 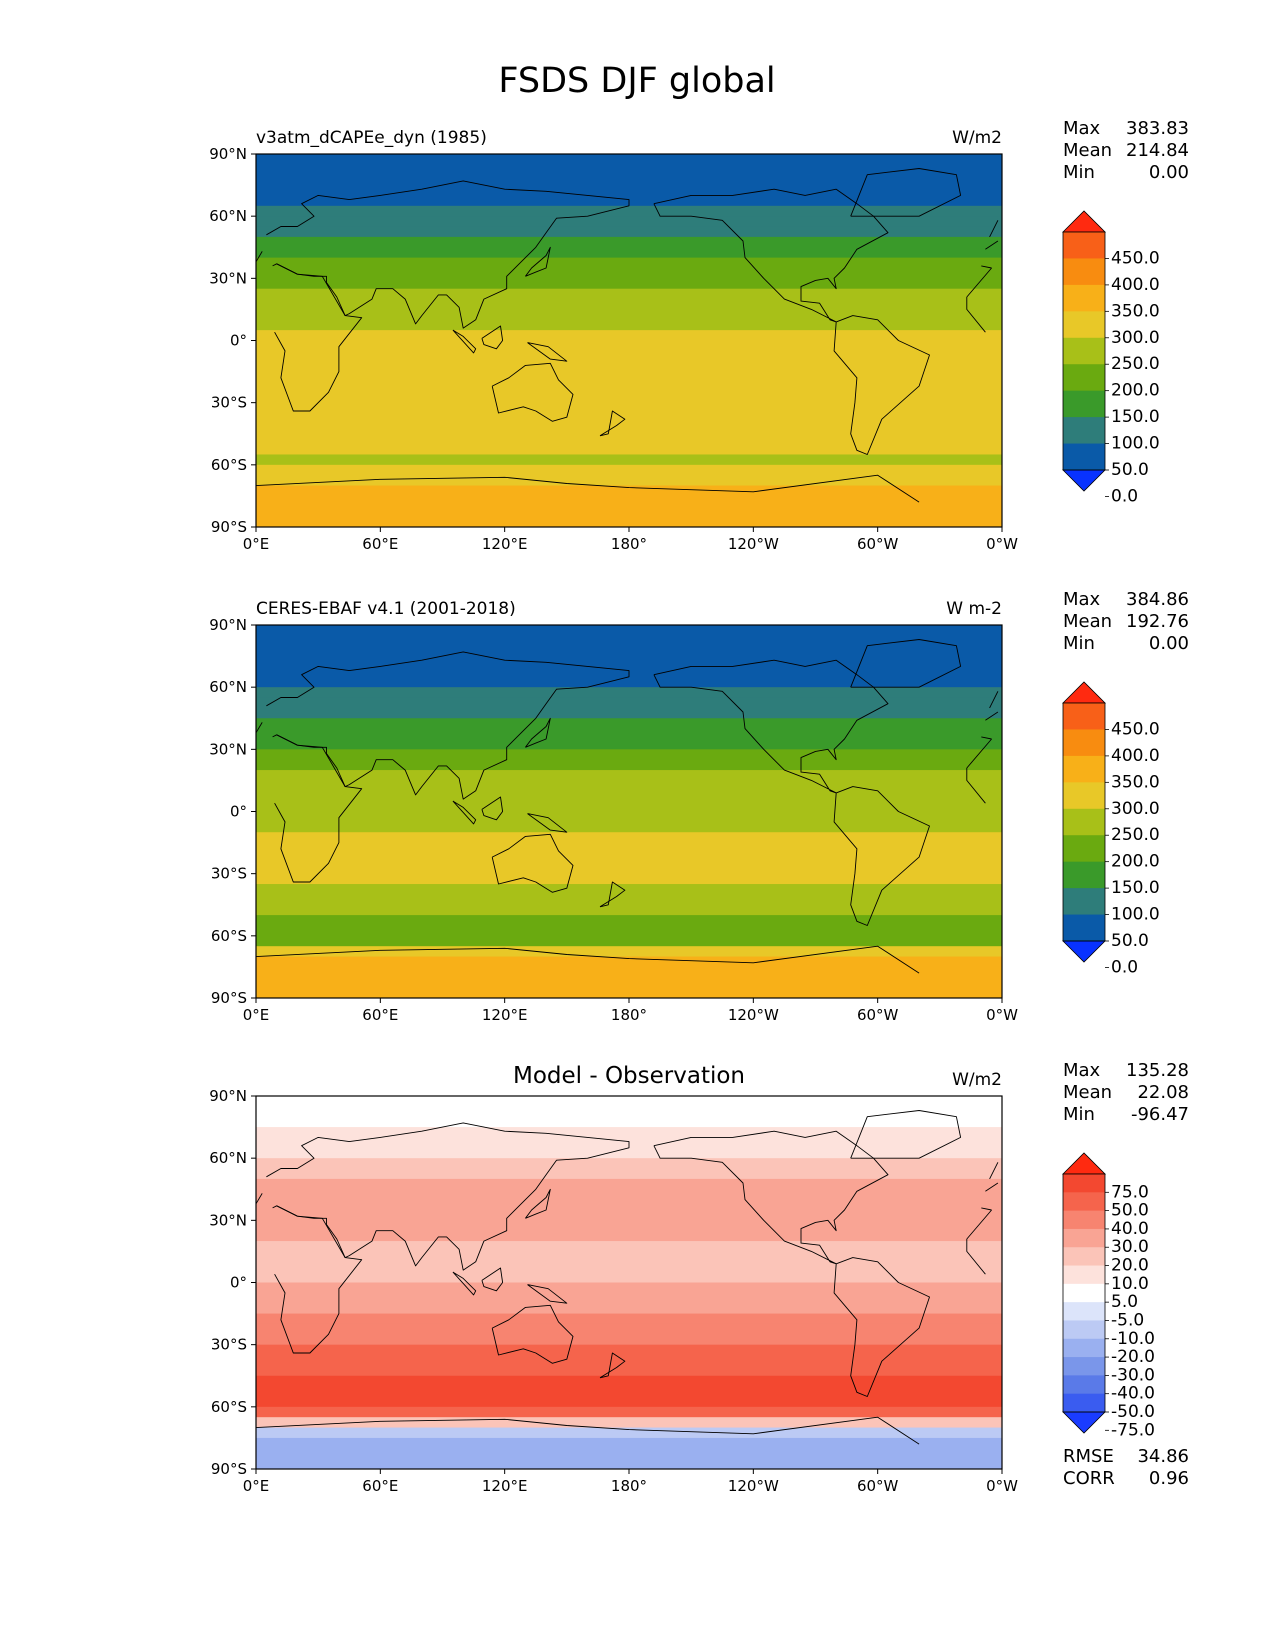 I want to click on colorbar-label: 5.0, so click(x=1124, y=1302).